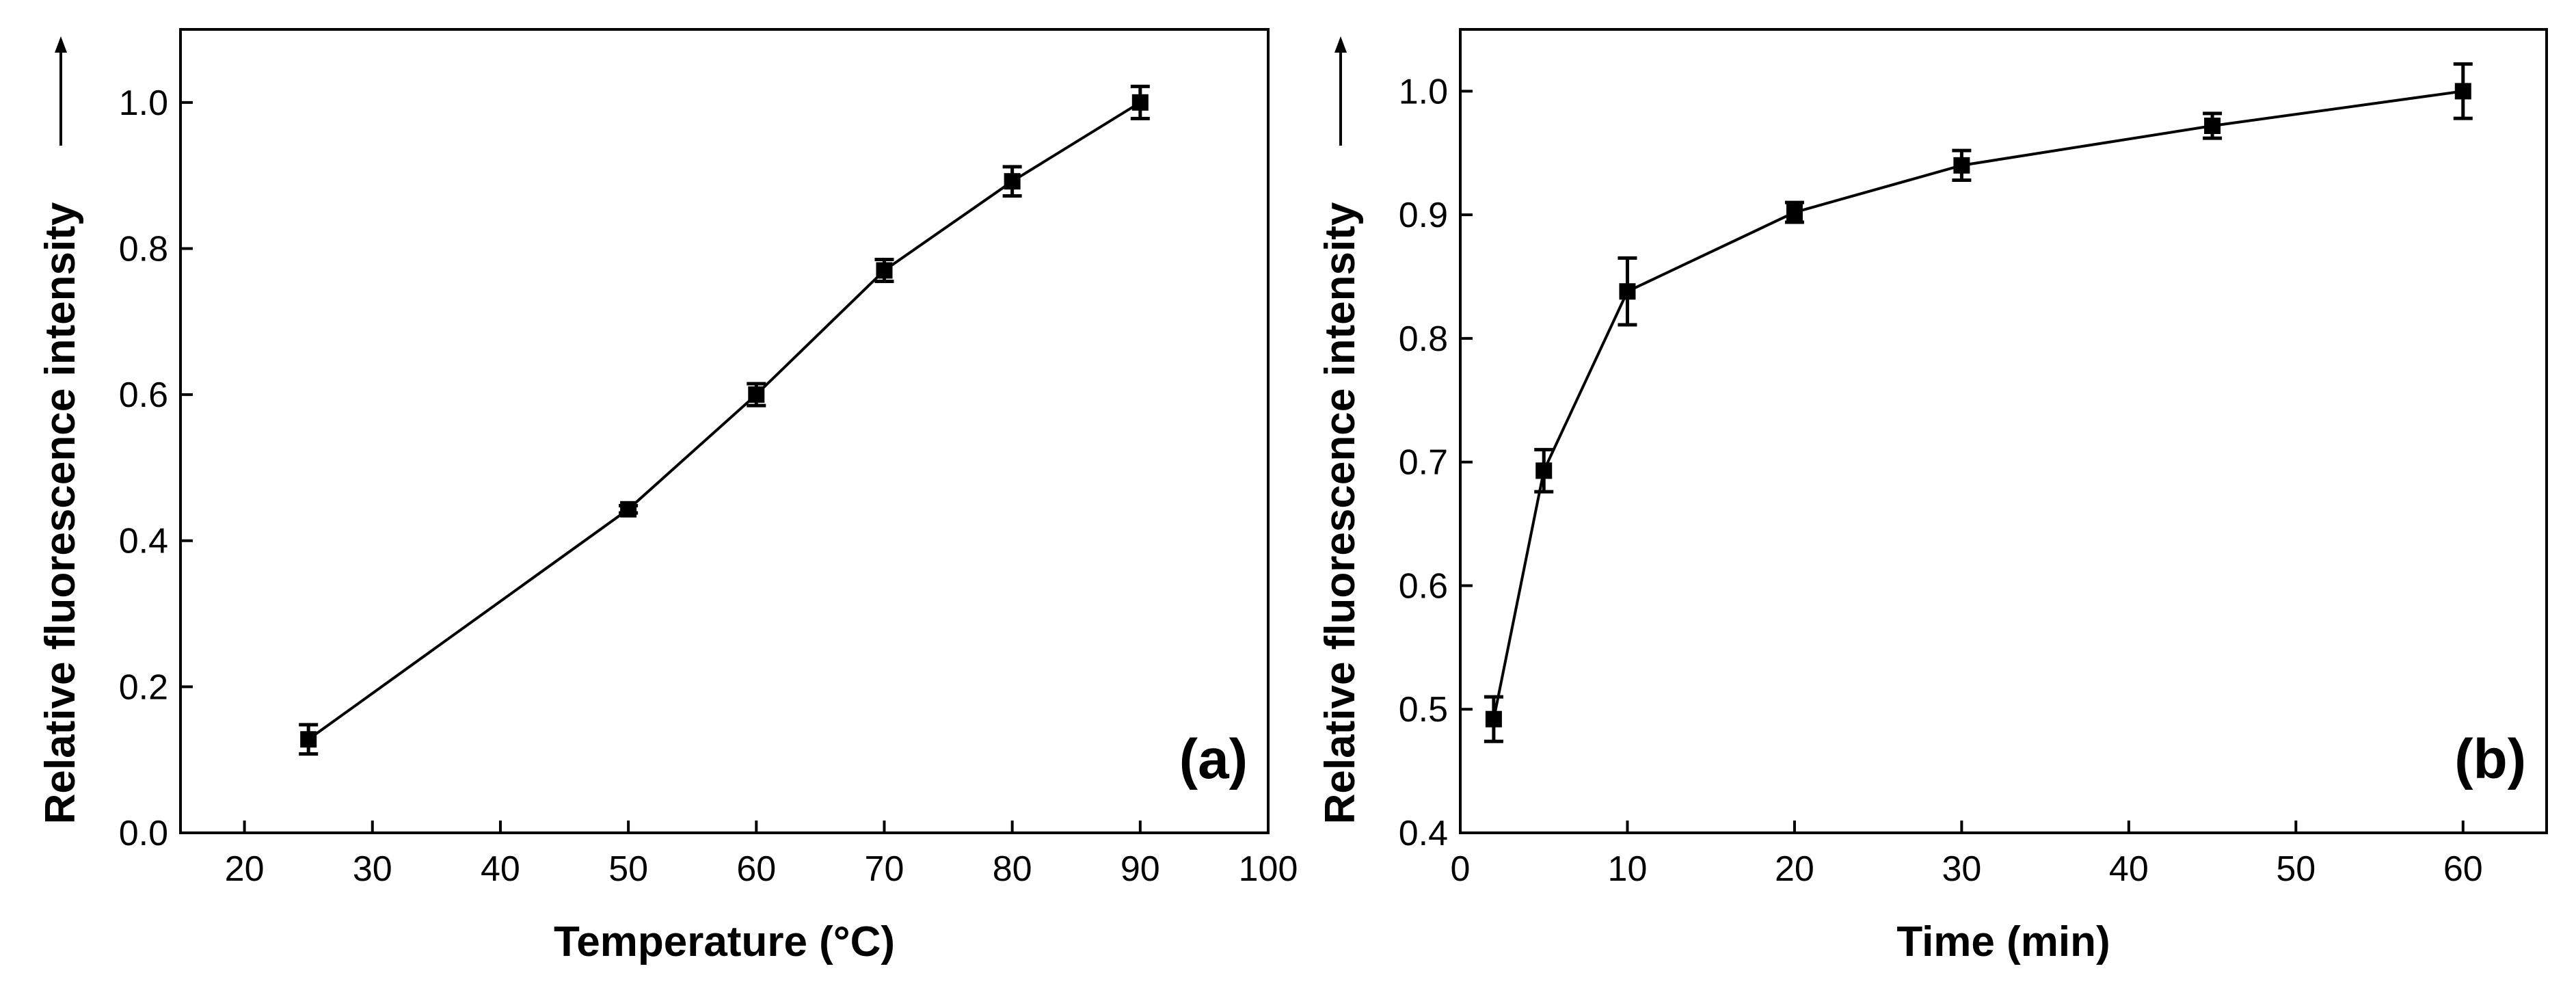 The height and width of the screenshot is (999, 2576). Describe the element at coordinates (2003, 941) in the screenshot. I see `x-axis-label: Time (min)` at that location.